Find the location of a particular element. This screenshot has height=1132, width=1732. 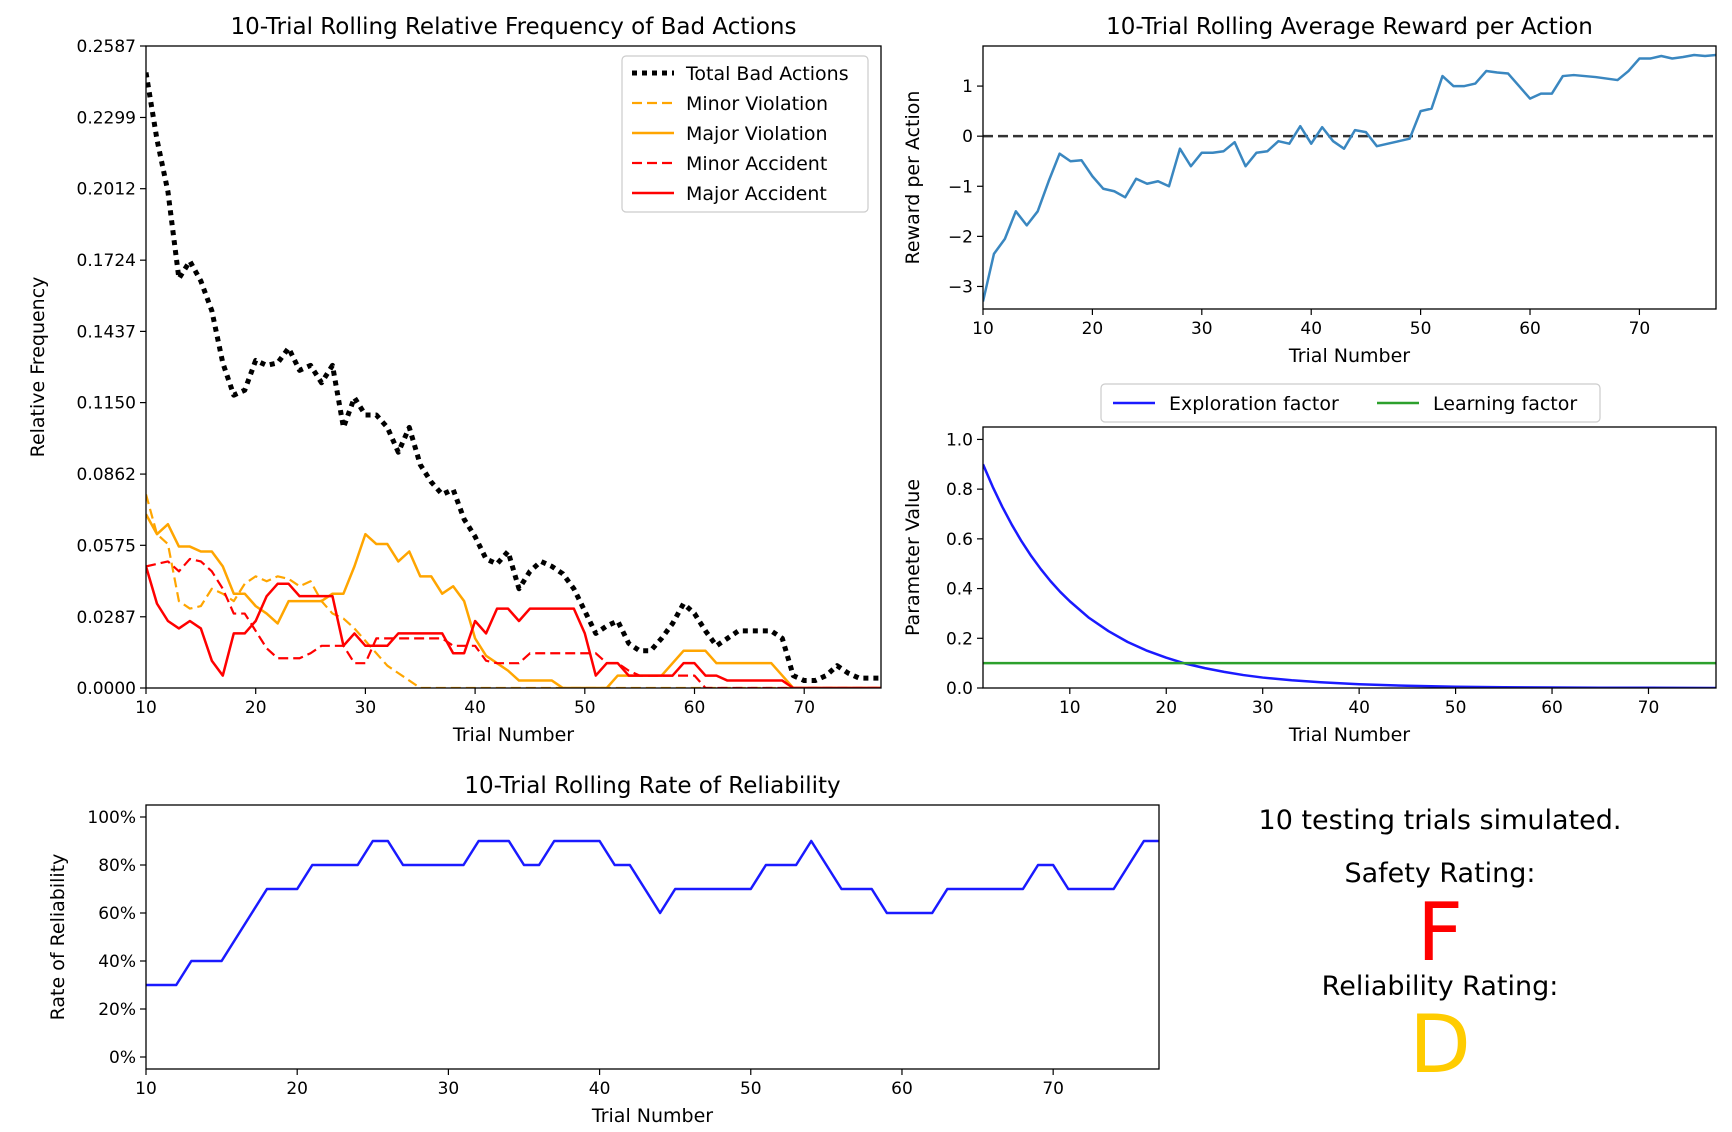

reliability-rating-label: Reliability Rating: is located at coordinates (1440, 986).